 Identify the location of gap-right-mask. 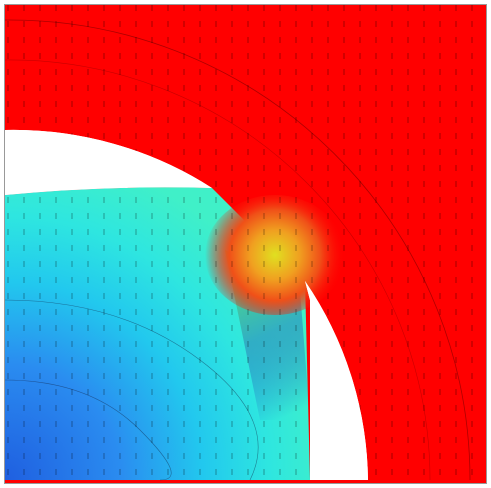
(336, 380).